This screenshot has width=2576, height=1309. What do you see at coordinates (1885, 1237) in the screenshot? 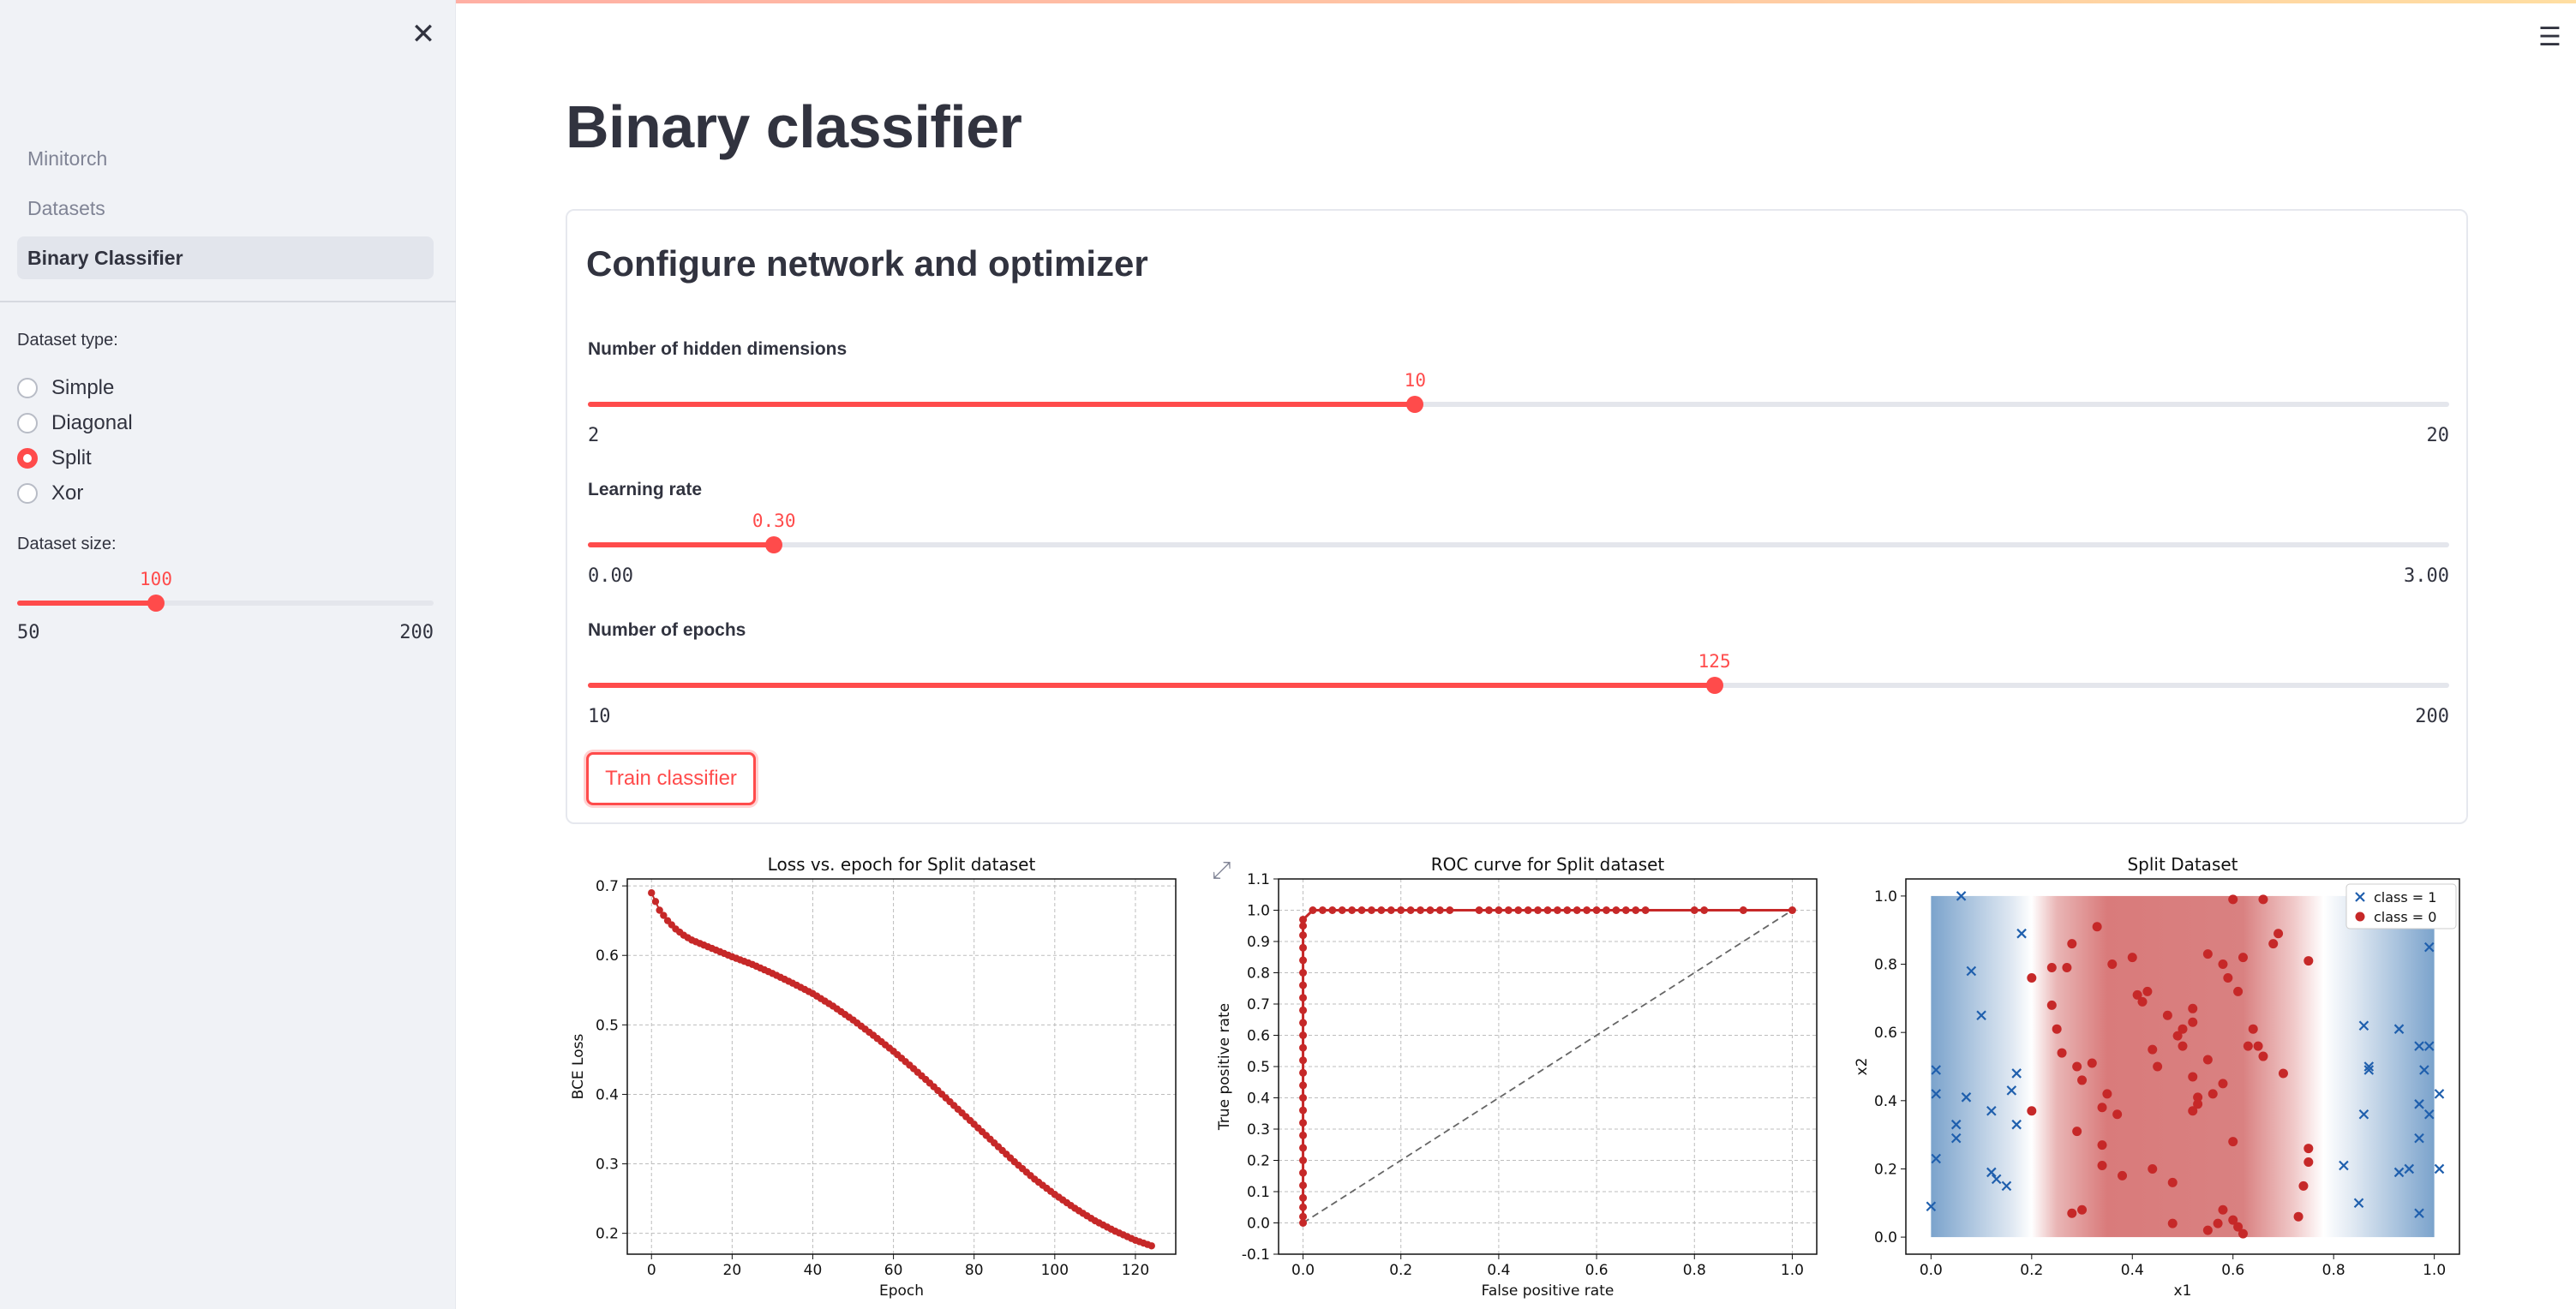
I see `y-tick-label: 0.0` at bounding box center [1885, 1237].